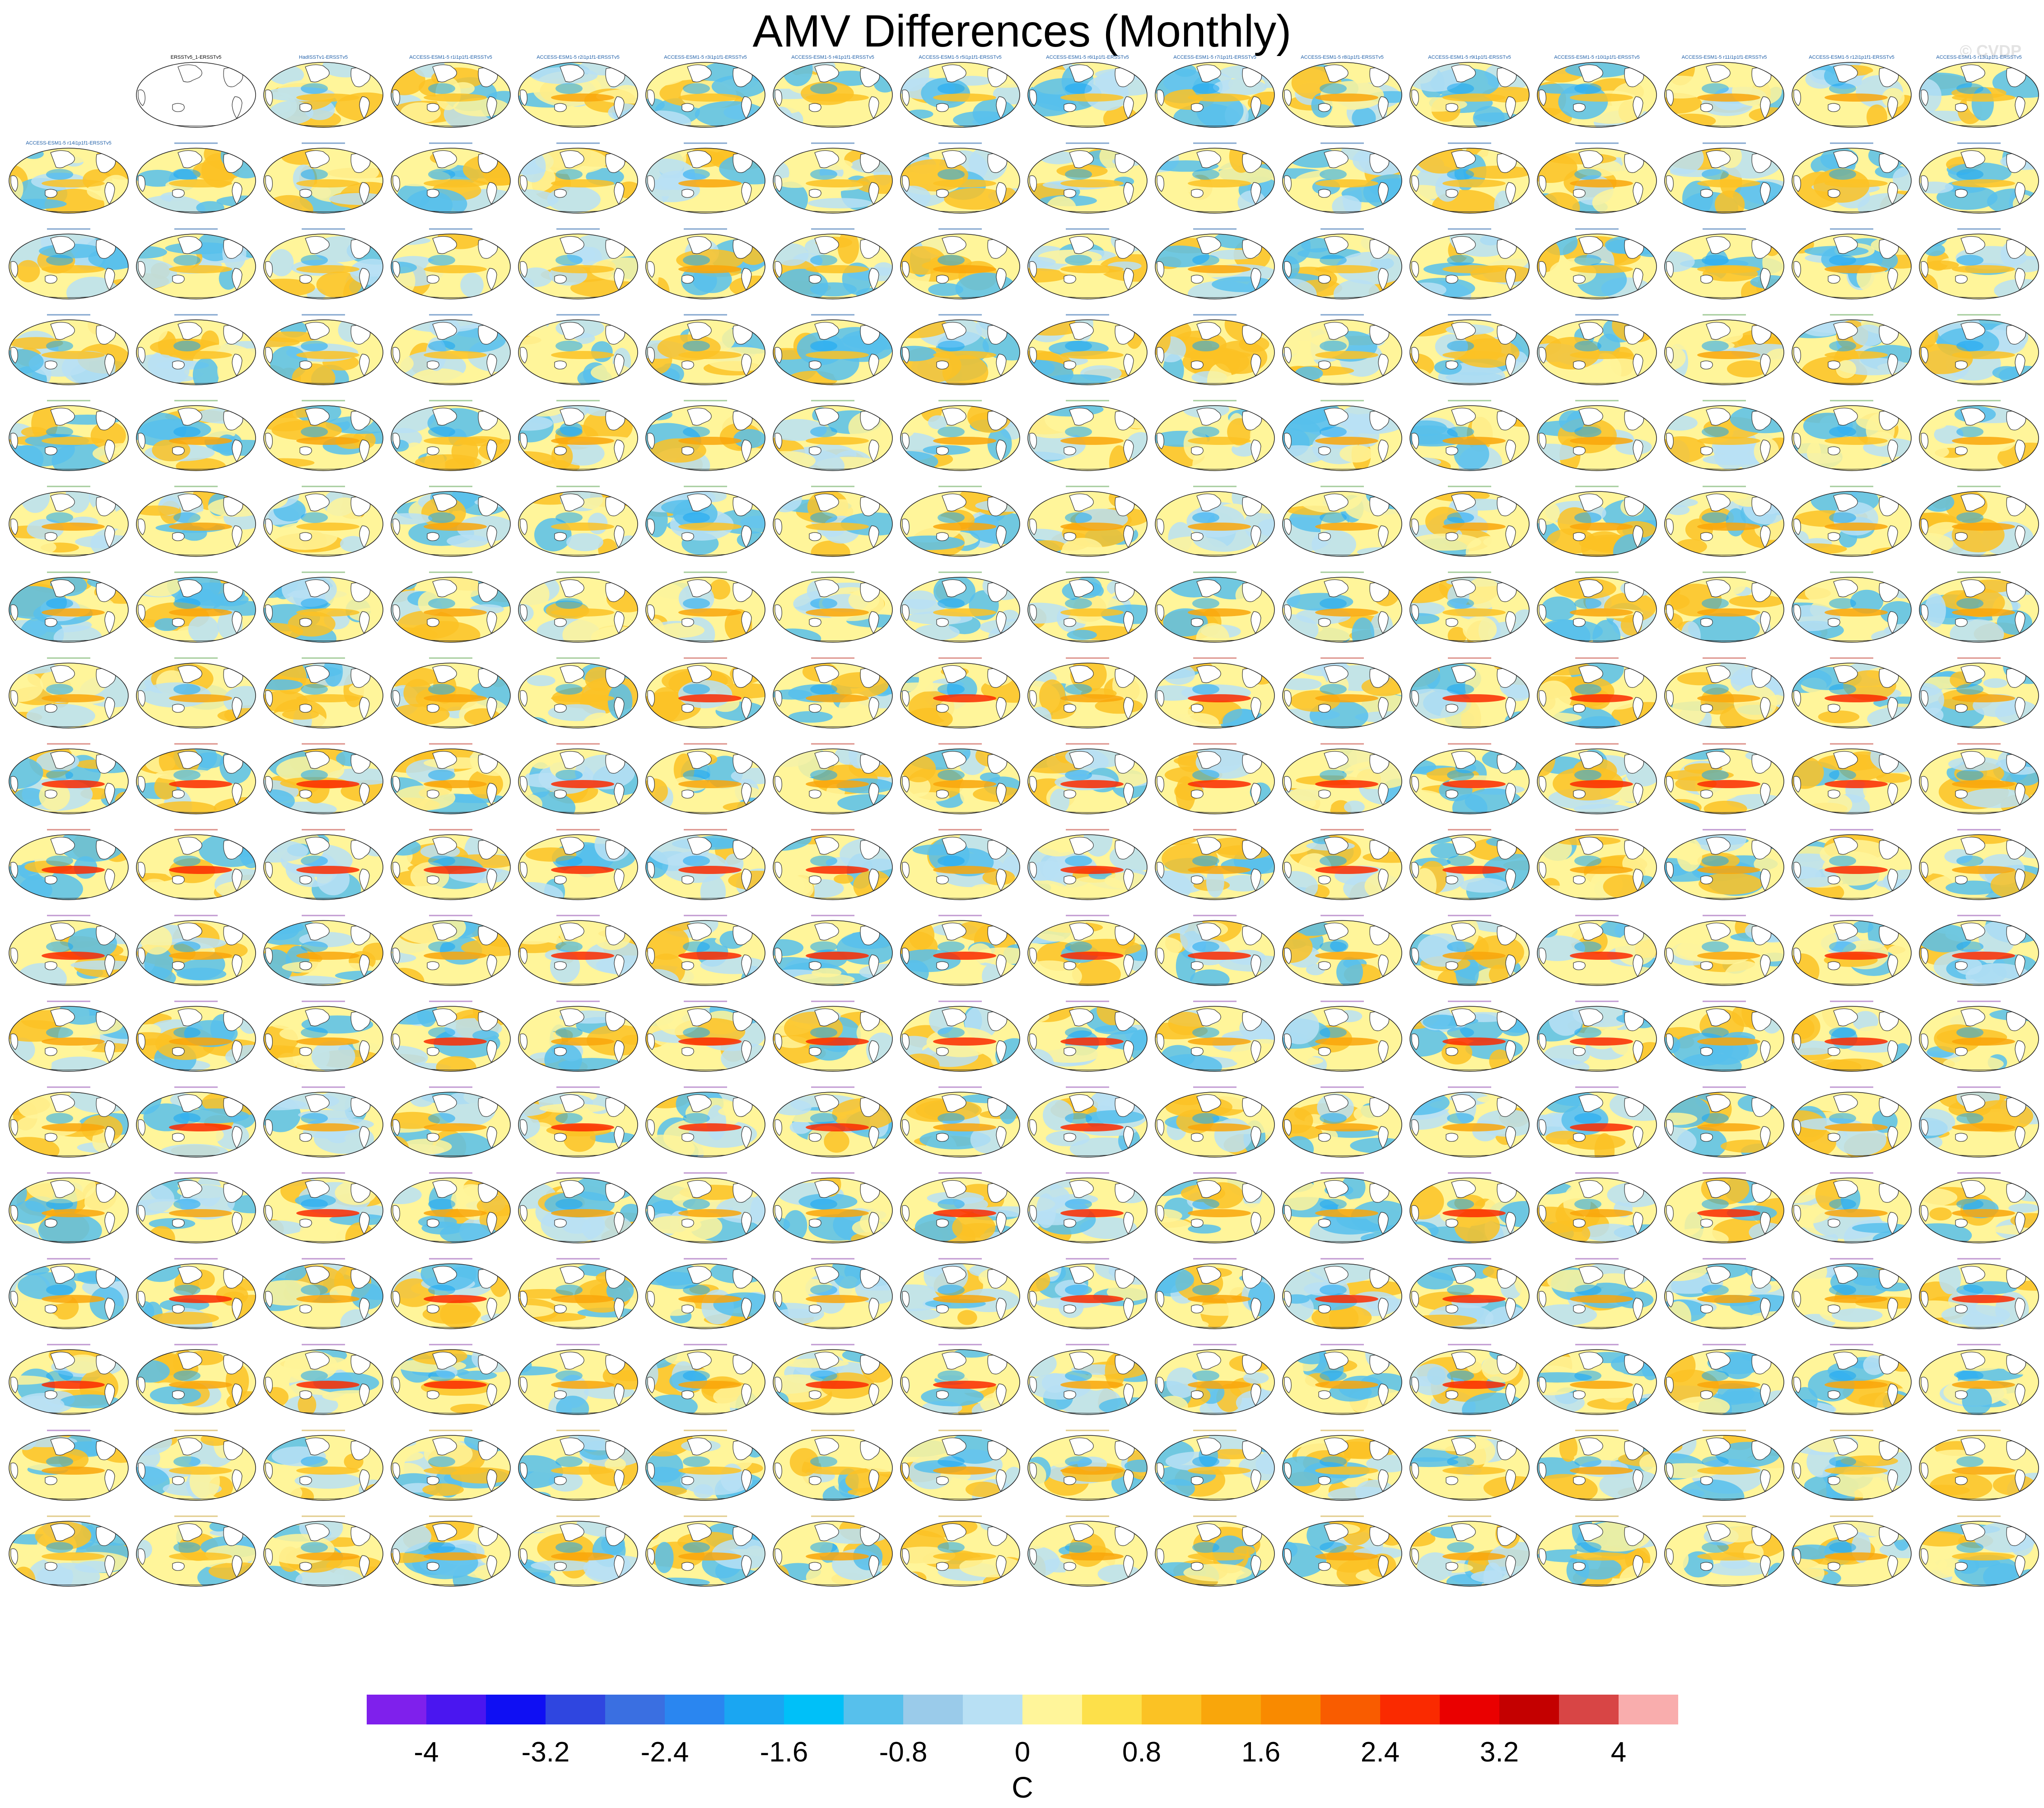 The height and width of the screenshot is (1808, 2044). What do you see at coordinates (1023, 1752) in the screenshot?
I see `colorbar-tick-label: 0` at bounding box center [1023, 1752].